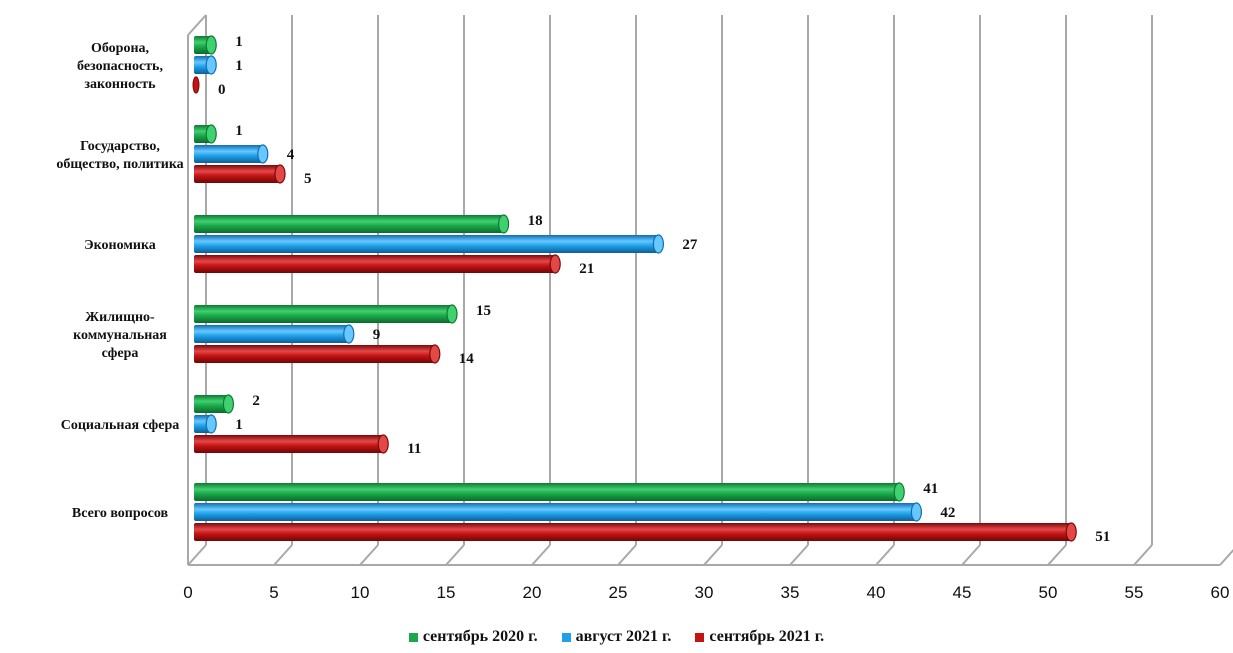 This screenshot has height=653, width=1233. I want to click on legend-swatch-aug-2021, so click(566, 637).